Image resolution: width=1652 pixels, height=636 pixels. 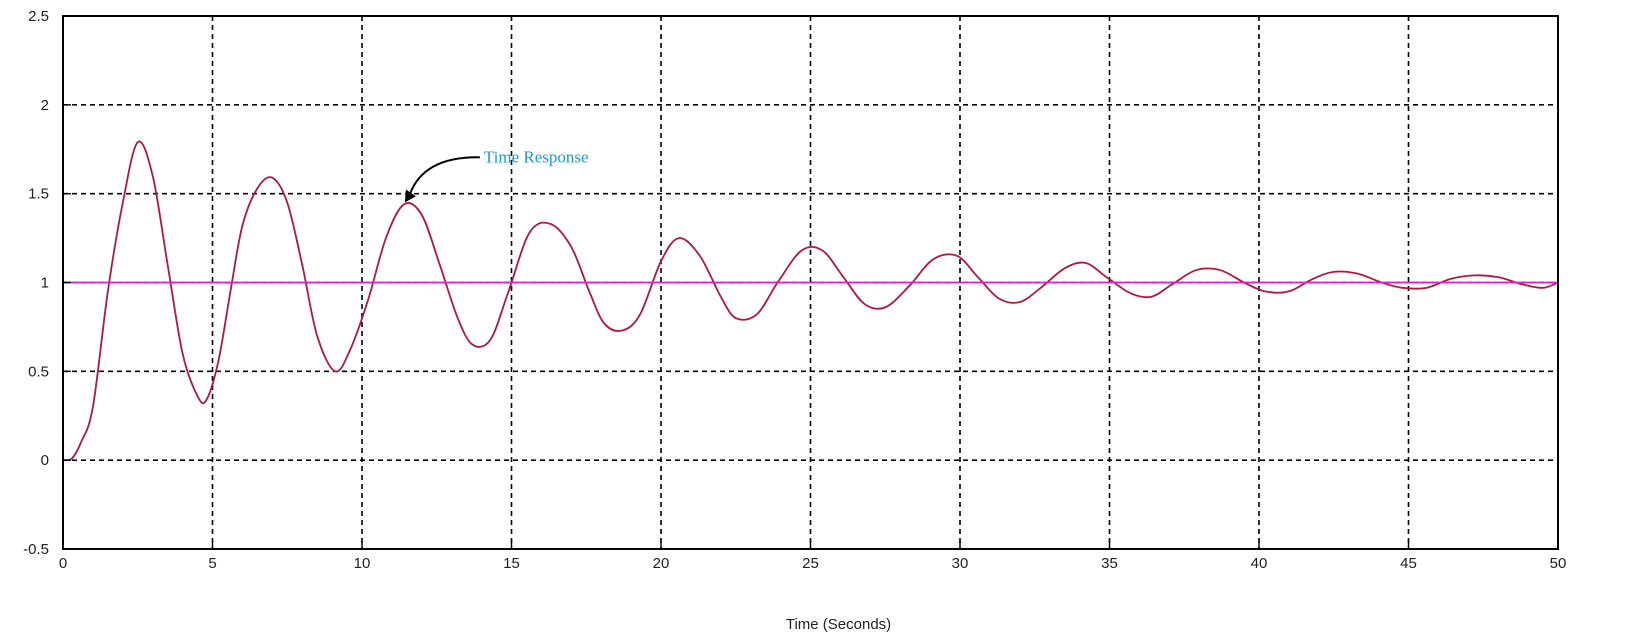 I want to click on y-tick-label: 1.5, so click(x=38, y=194).